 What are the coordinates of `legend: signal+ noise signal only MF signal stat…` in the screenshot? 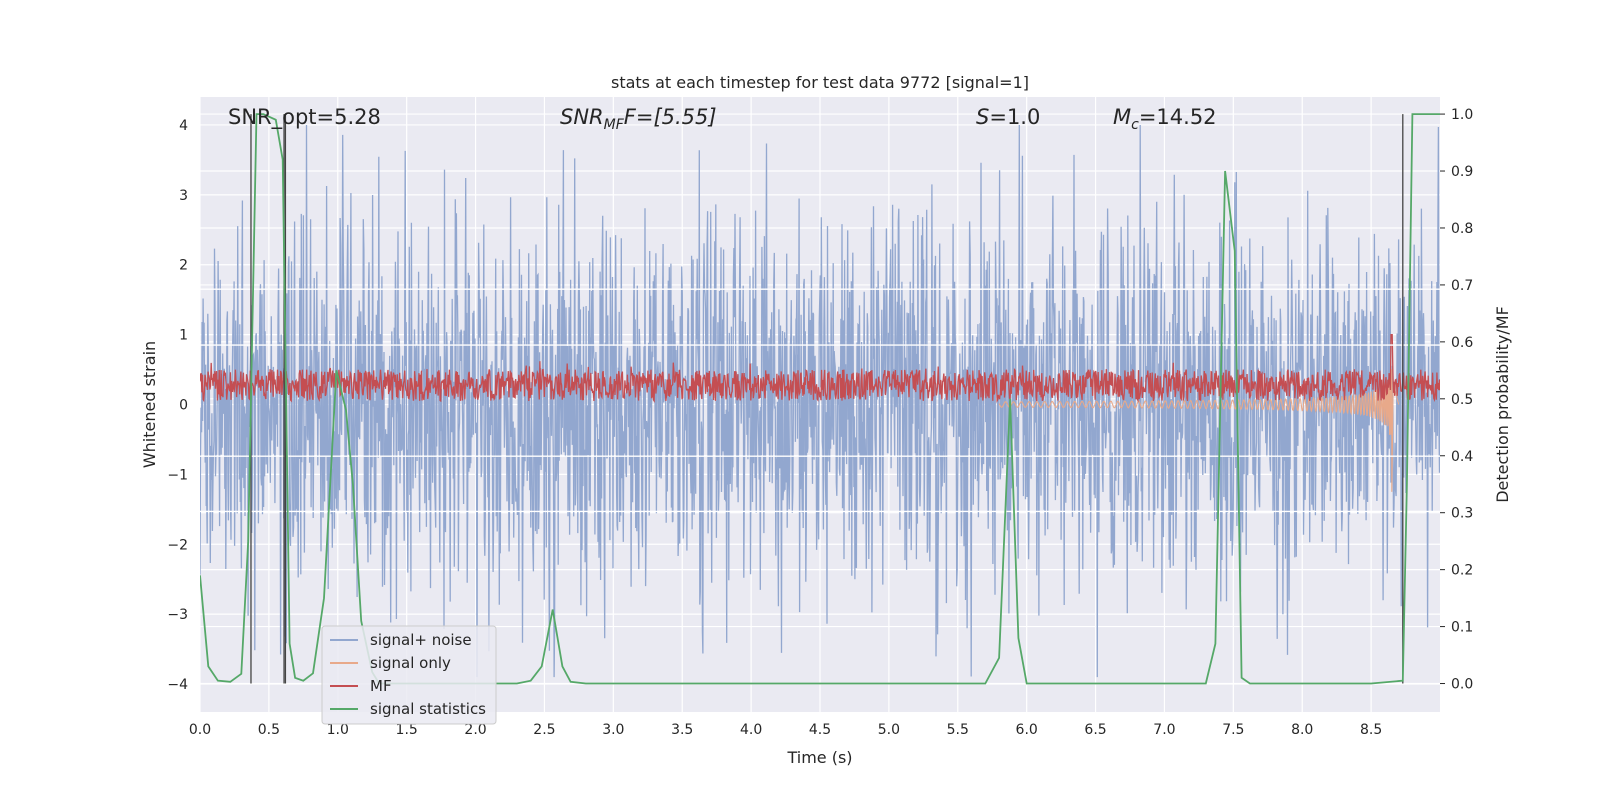 It's located at (409, 675).